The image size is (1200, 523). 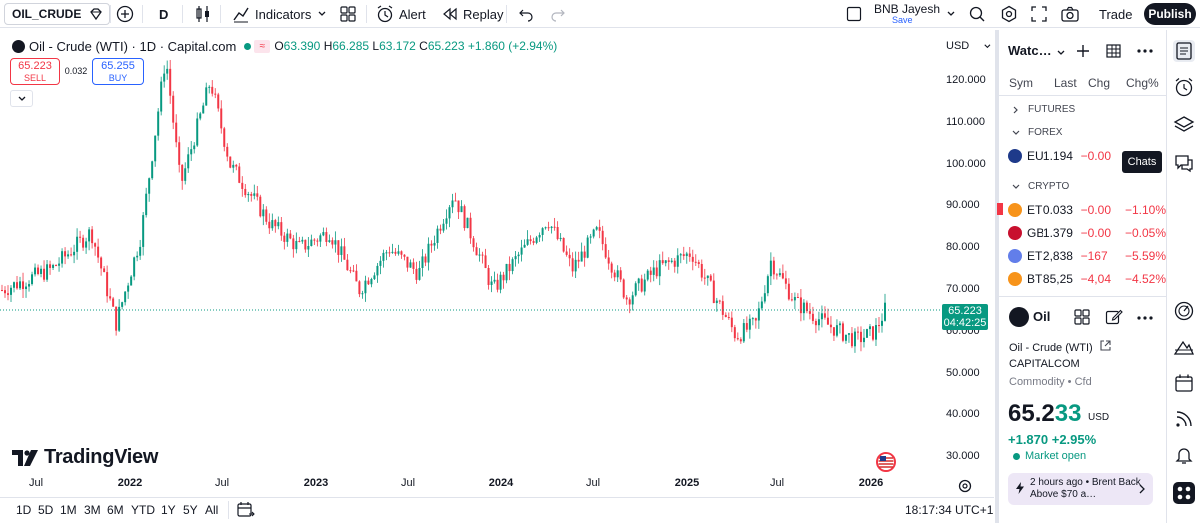 I want to click on settings-gear-icon, so click(x=1009, y=14).